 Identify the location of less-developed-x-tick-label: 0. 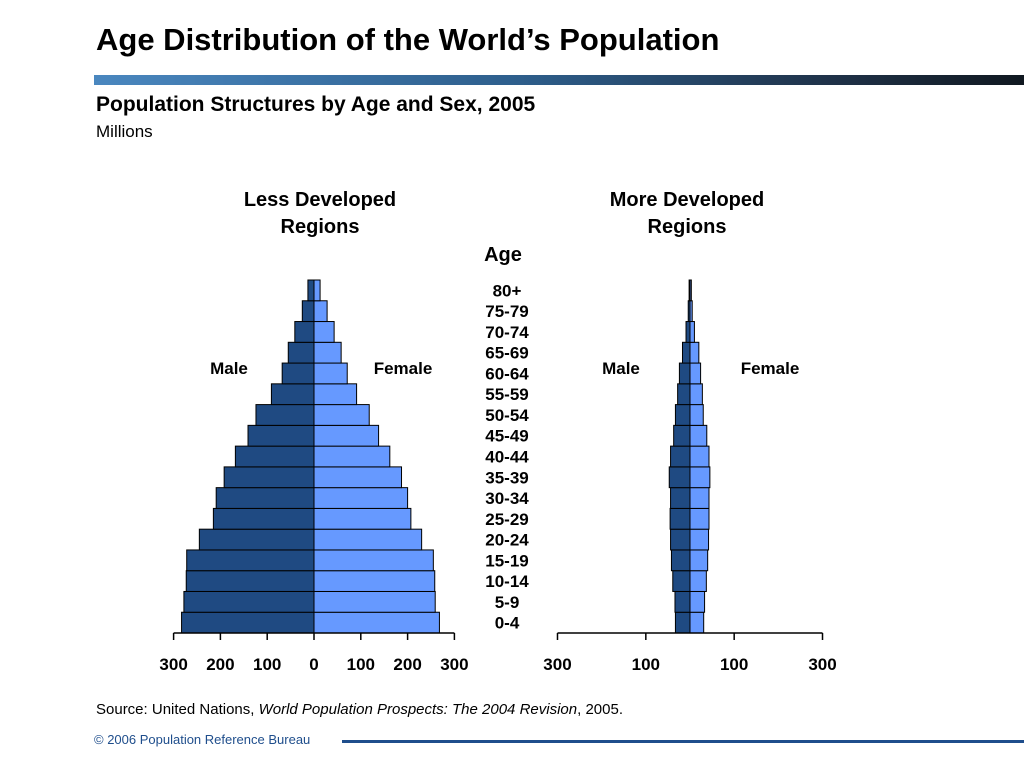
(313, 664).